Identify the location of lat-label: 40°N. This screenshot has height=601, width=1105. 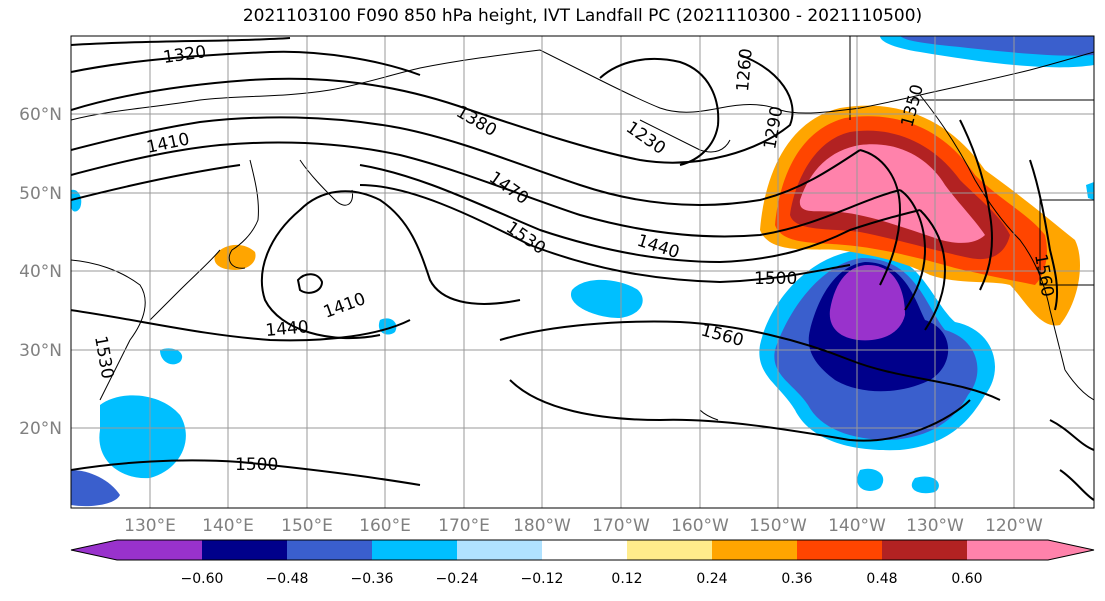
(40, 272).